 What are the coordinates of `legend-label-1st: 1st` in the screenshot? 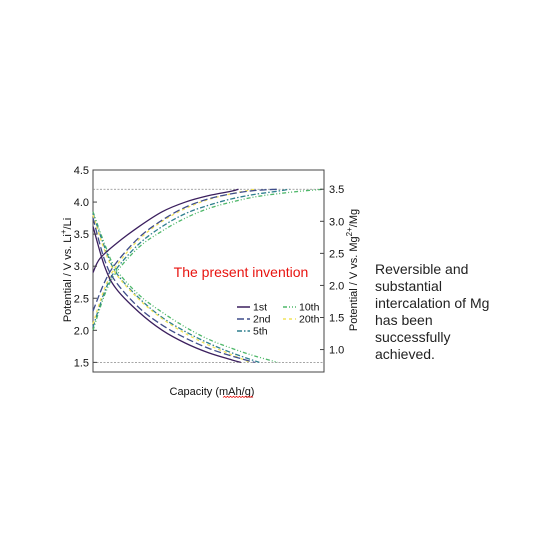 It's located at (260, 308).